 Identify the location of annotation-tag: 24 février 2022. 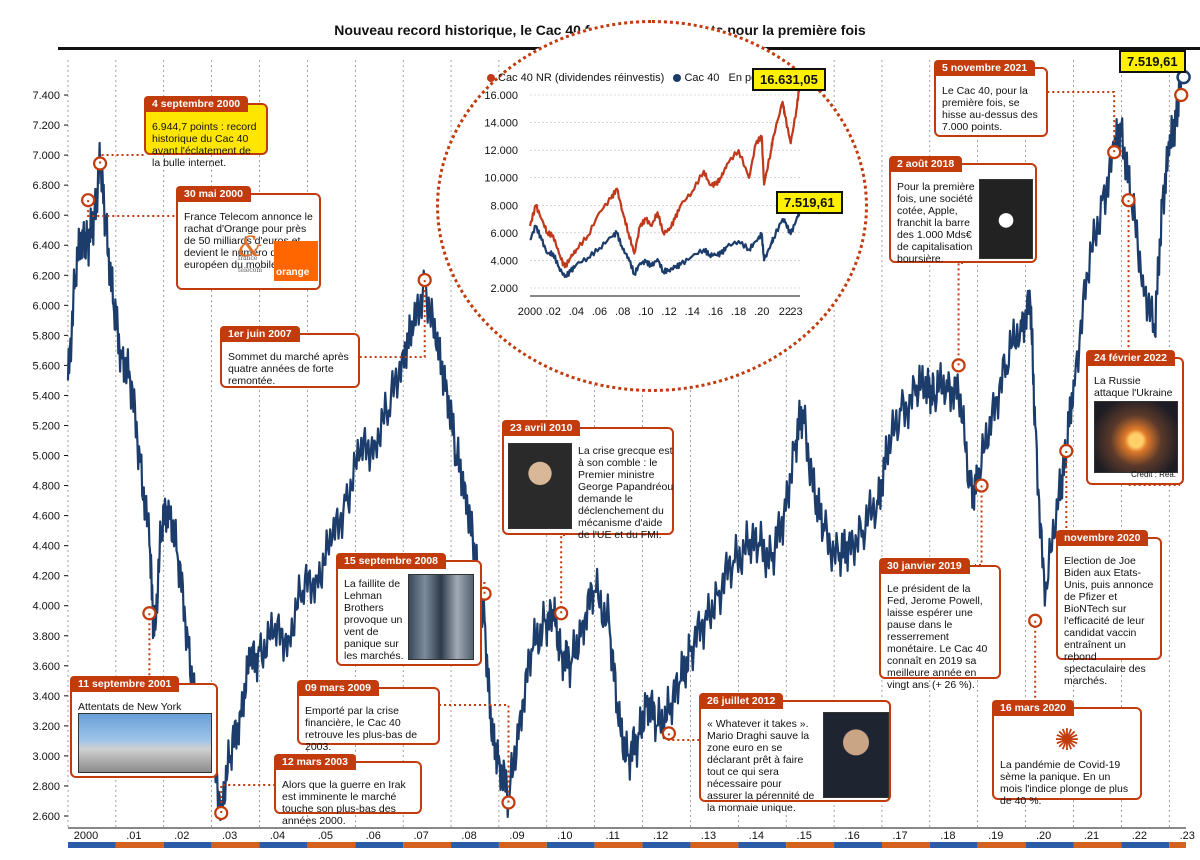
(1130, 358).